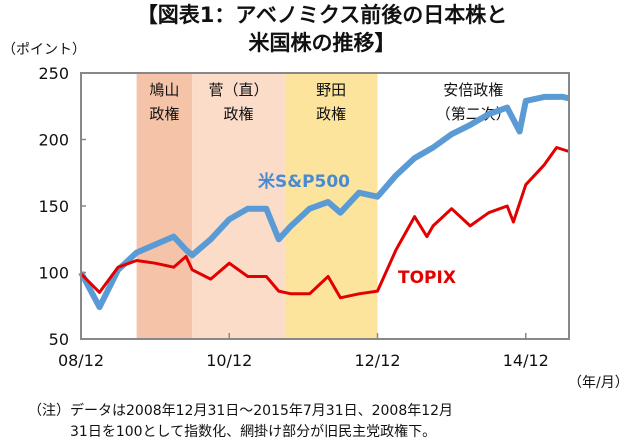 This screenshot has width=640, height=441. Describe the element at coordinates (598, 383) in the screenshot. I see `x-axis-label: （年/月）` at that location.